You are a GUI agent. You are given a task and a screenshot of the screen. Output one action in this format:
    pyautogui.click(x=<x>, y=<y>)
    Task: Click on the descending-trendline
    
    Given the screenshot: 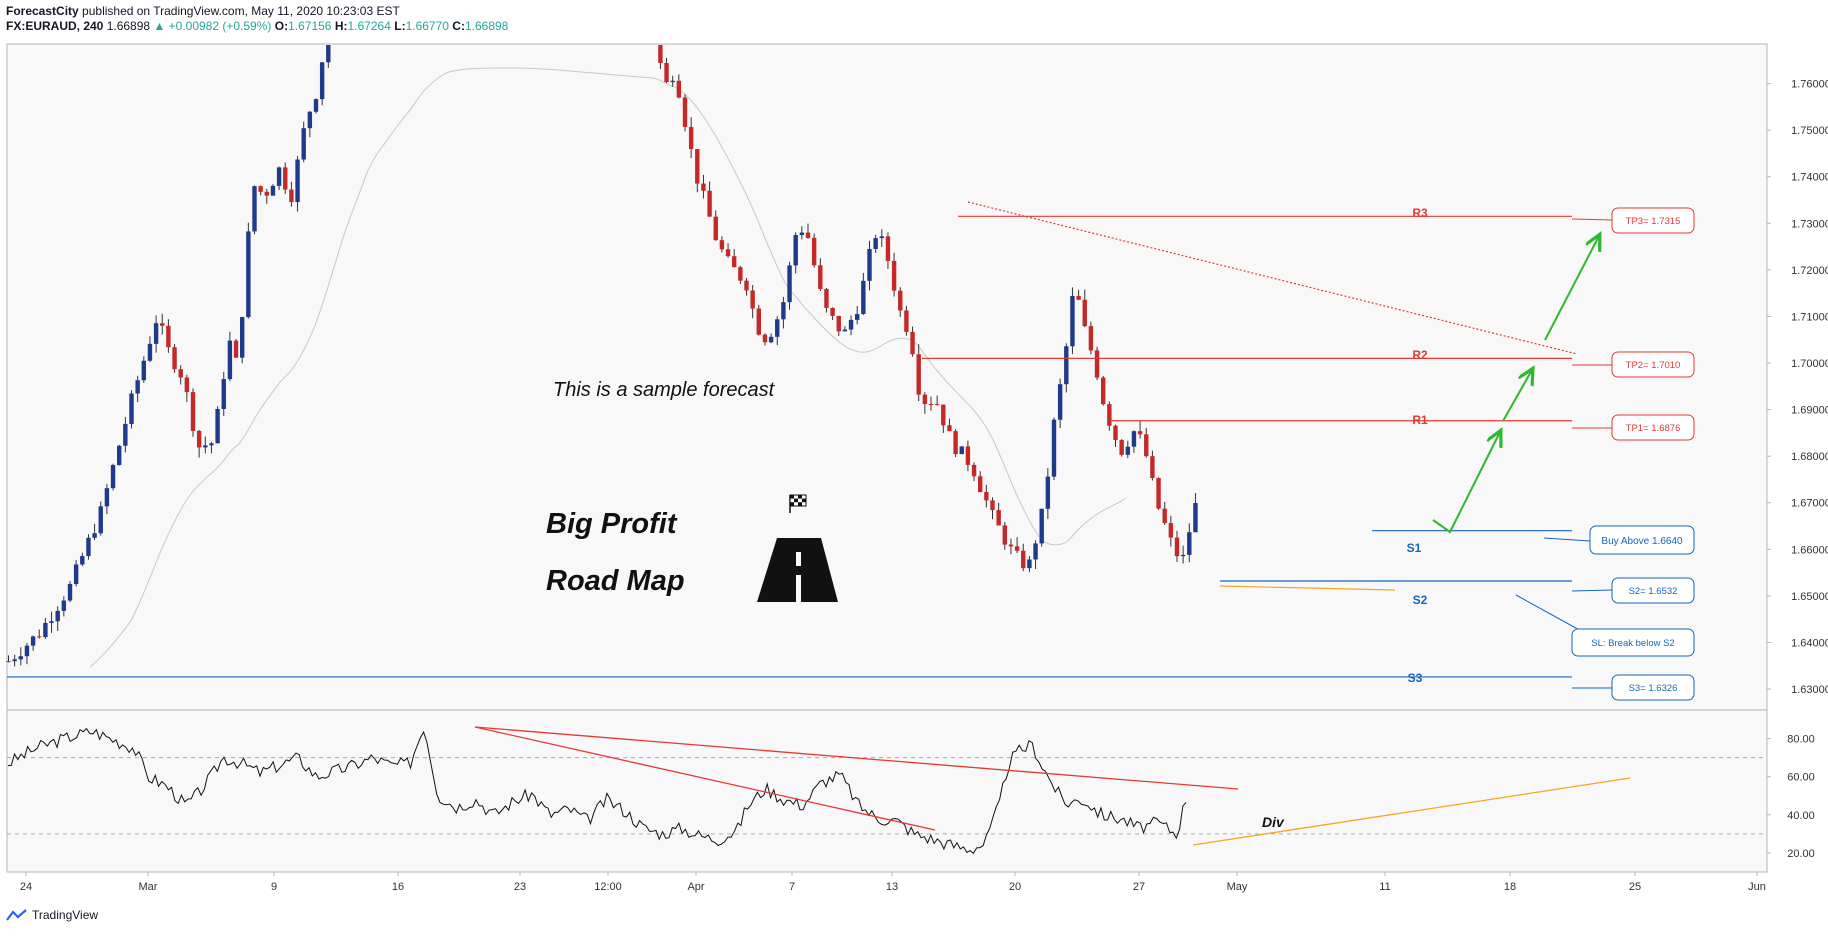 What is the action you would take?
    pyautogui.click(x=1272, y=278)
    